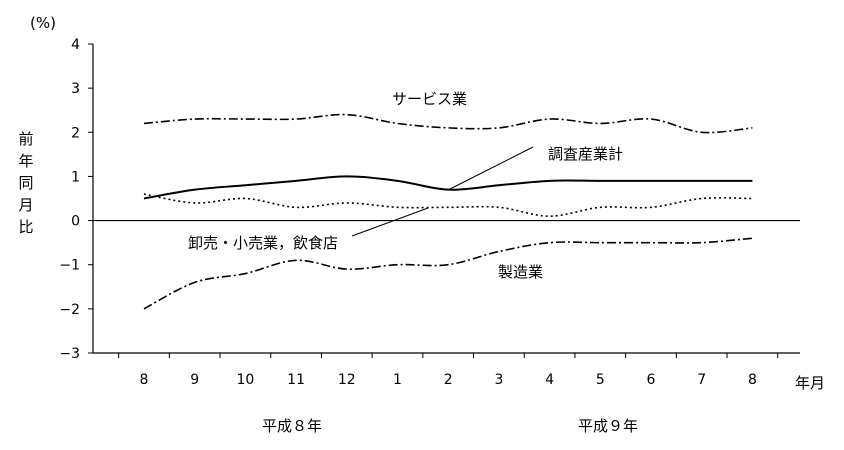 This screenshot has height=450, width=844. Describe the element at coordinates (75, 133) in the screenshot. I see `y-tick-label: 2` at that location.